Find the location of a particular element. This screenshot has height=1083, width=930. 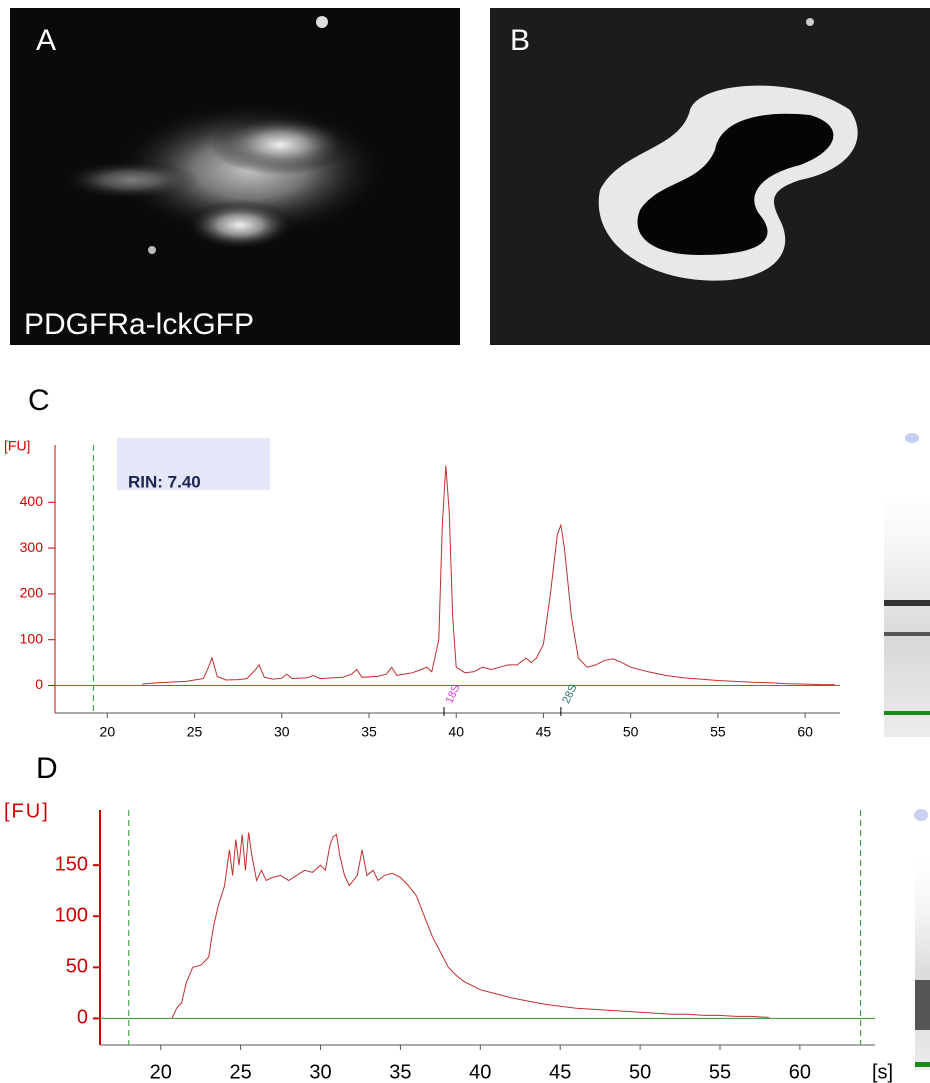

y-tick-label: 50 is located at coordinates (77, 967).